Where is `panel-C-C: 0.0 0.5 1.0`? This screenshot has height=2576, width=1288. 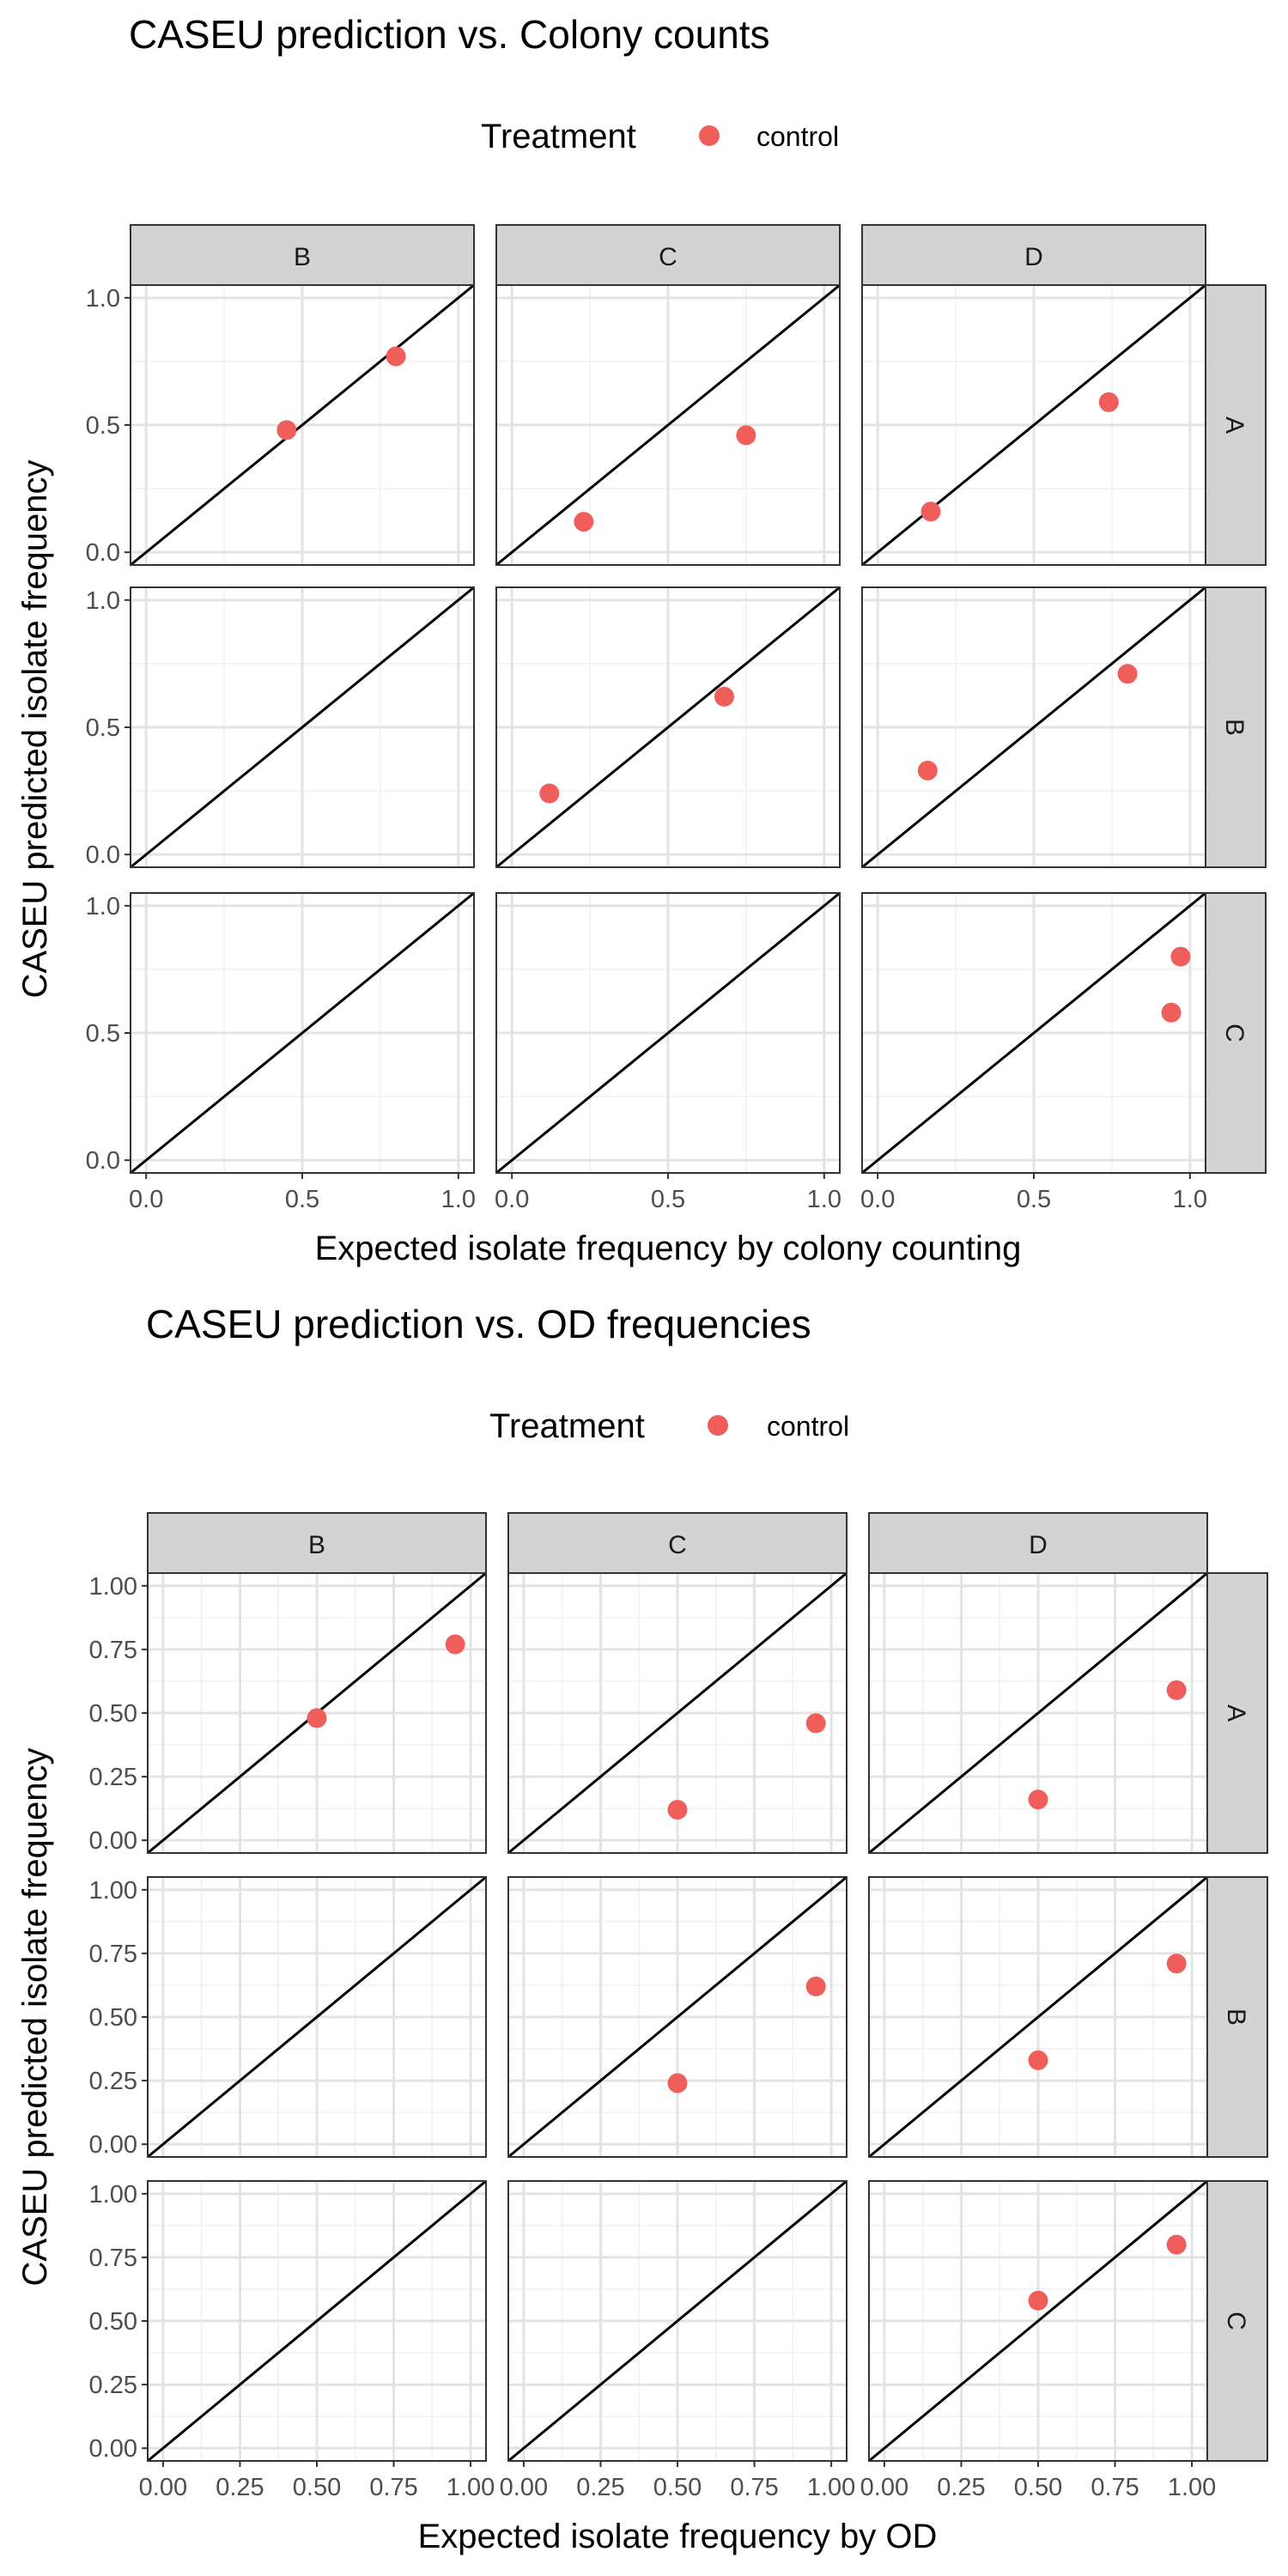
panel-C-C: 0.0 0.5 1.0 is located at coordinates (668, 1052).